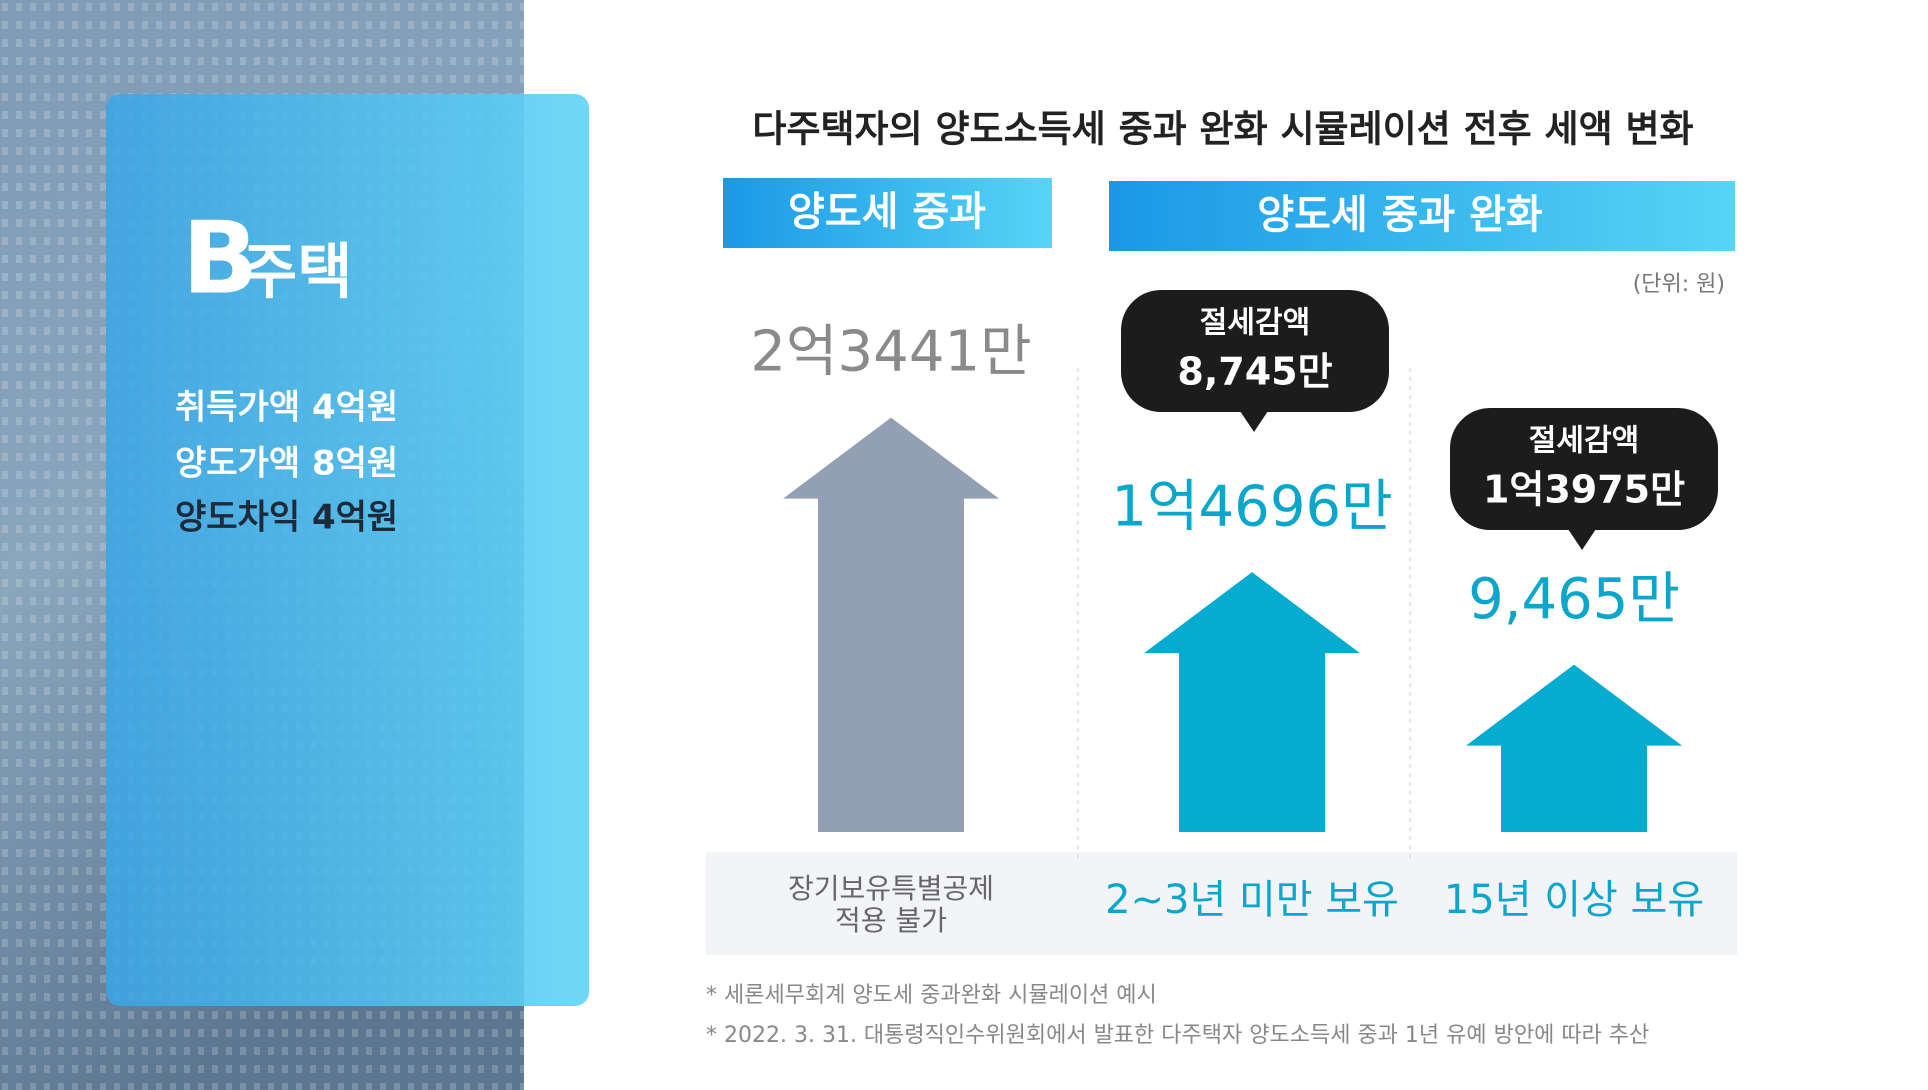  I want to click on value-label: 2억3441만, so click(890, 352).